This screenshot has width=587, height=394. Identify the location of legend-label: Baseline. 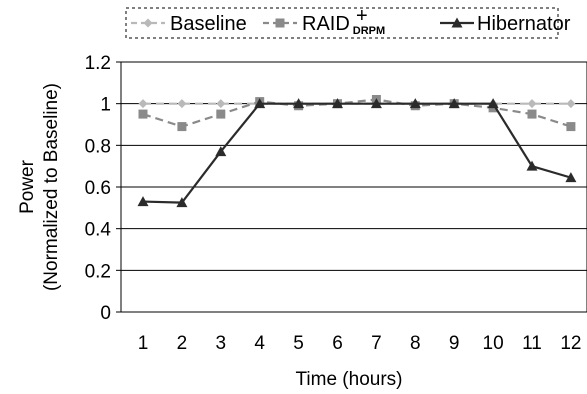
(208, 24).